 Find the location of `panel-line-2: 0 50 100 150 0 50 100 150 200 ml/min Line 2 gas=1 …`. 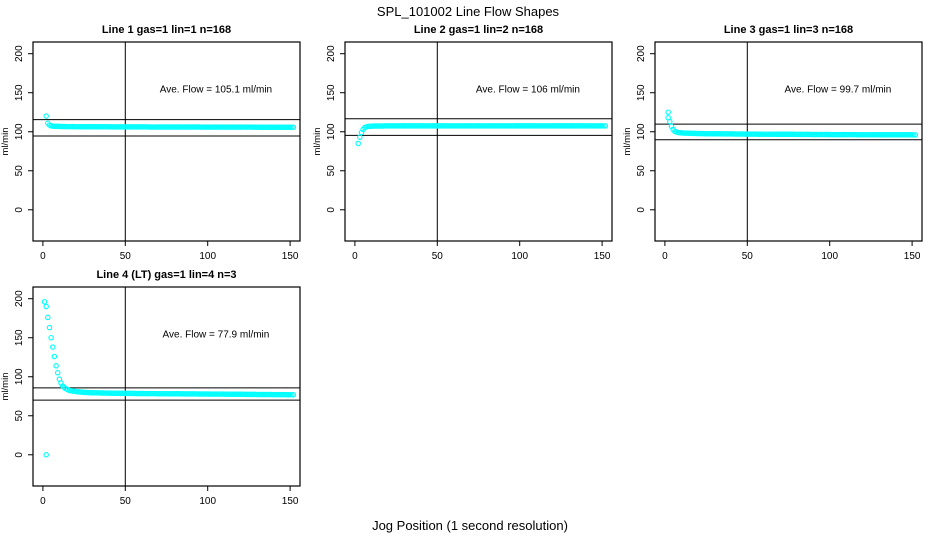

panel-line-2: 0 50 100 150 0 50 100 150 200 ml/min Line 2 gas=1 … is located at coordinates (462, 143).